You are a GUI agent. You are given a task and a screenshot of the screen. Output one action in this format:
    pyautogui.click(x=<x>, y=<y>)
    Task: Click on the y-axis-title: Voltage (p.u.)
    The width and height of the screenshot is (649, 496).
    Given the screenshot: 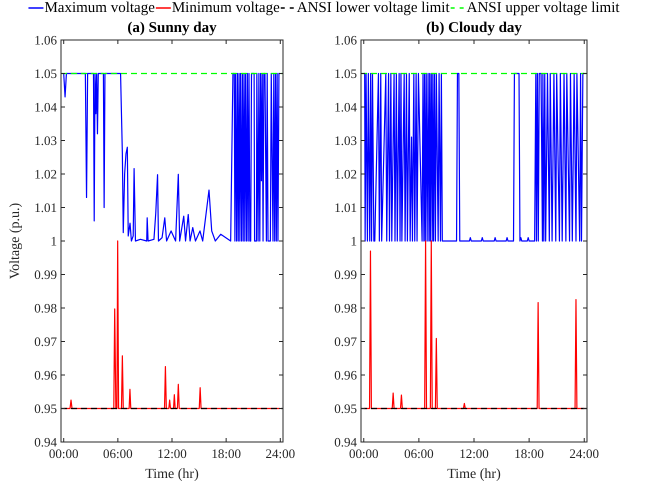 What is the action you would take?
    pyautogui.click(x=15, y=241)
    